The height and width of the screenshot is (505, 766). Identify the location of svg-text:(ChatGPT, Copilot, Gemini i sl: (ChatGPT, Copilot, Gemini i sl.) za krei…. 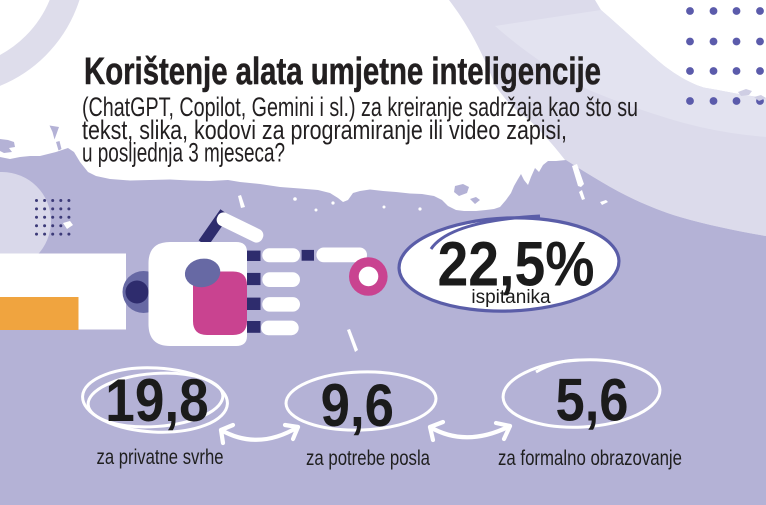
(360, 107).